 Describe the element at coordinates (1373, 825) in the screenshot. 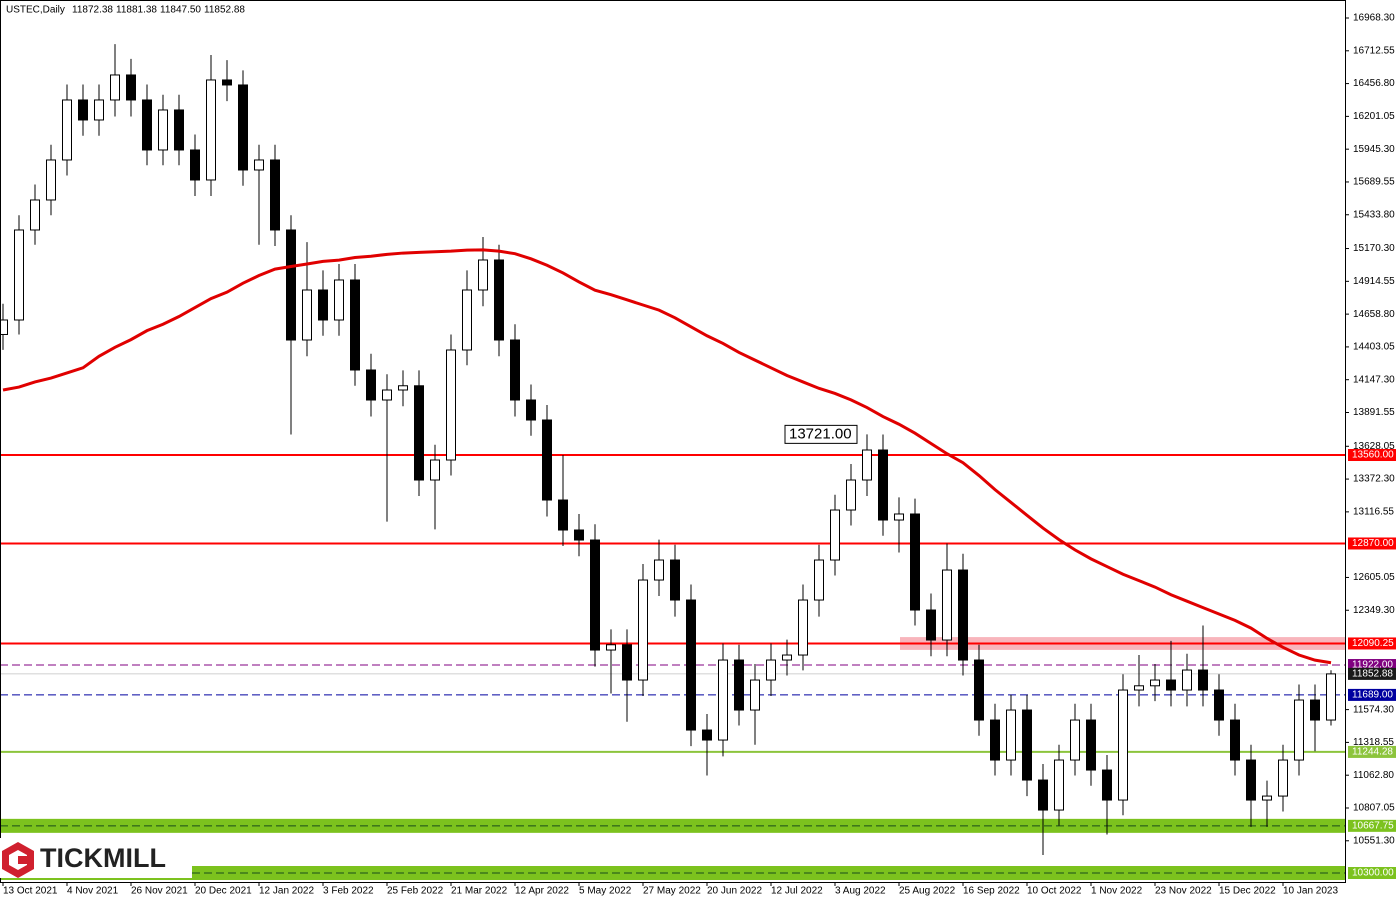

I see `level-label: 10667.75` at that location.